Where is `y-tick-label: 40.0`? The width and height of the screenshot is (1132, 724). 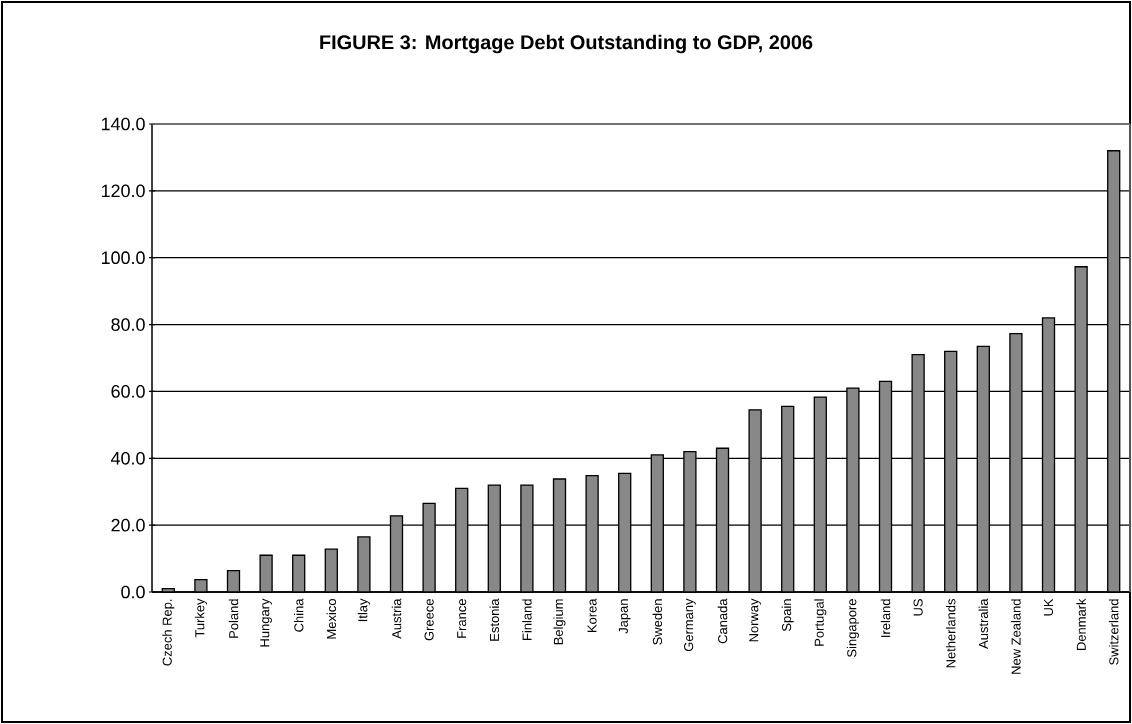
y-tick-label: 40.0 is located at coordinates (127, 458).